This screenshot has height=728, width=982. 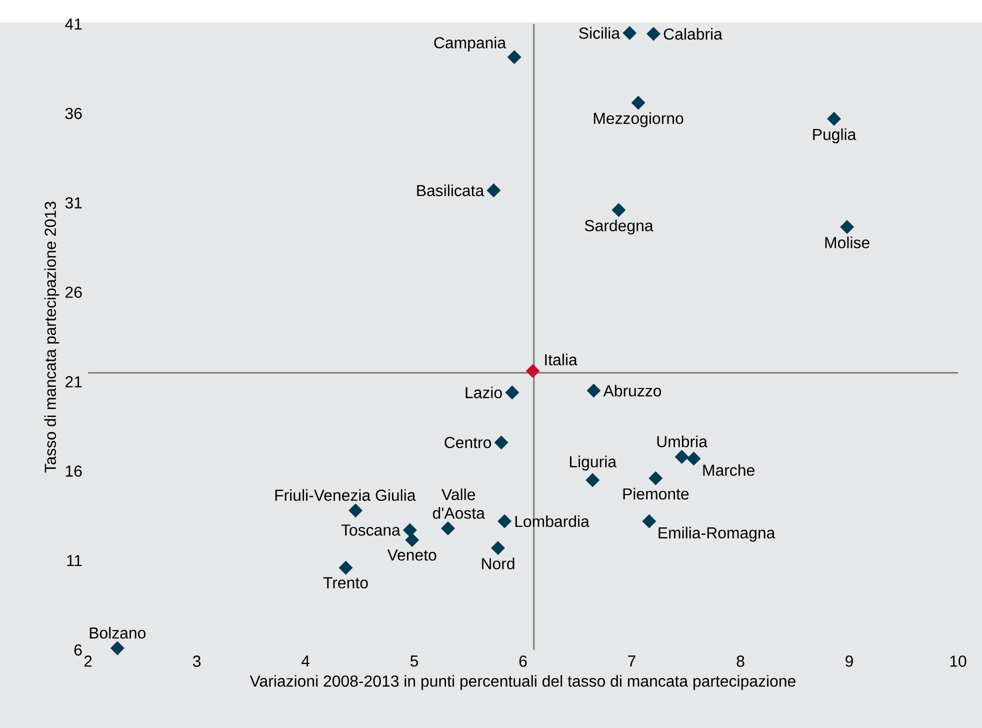 What do you see at coordinates (523, 661) in the screenshot?
I see `x-tick-label: 6` at bounding box center [523, 661].